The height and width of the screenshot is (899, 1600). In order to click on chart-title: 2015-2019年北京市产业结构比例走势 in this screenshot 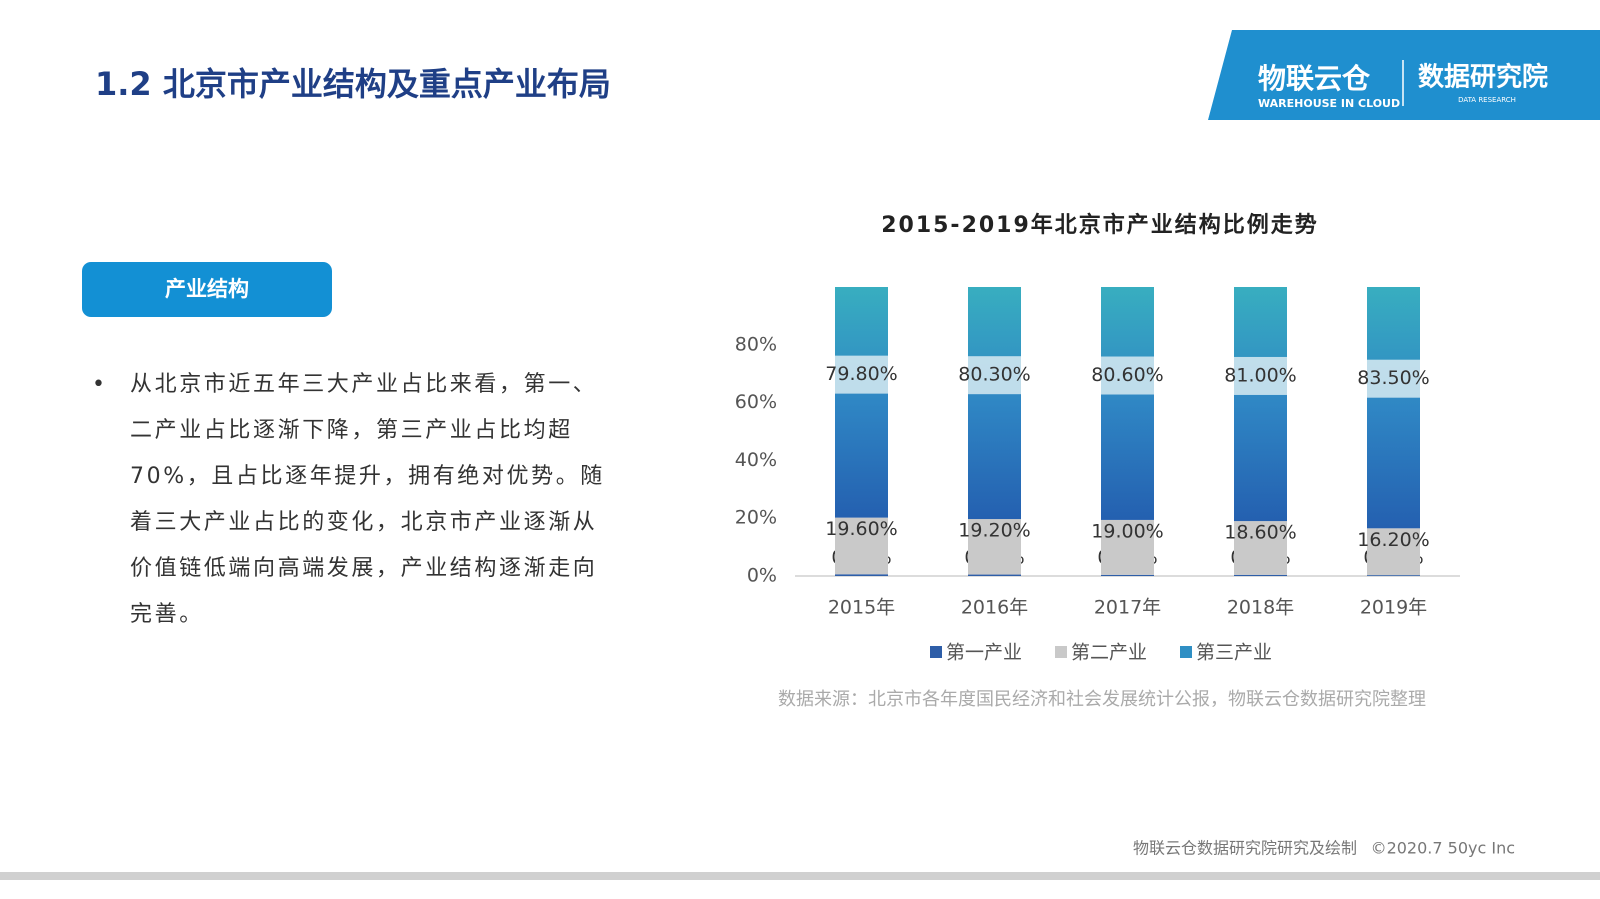, I will do `click(1100, 225)`.